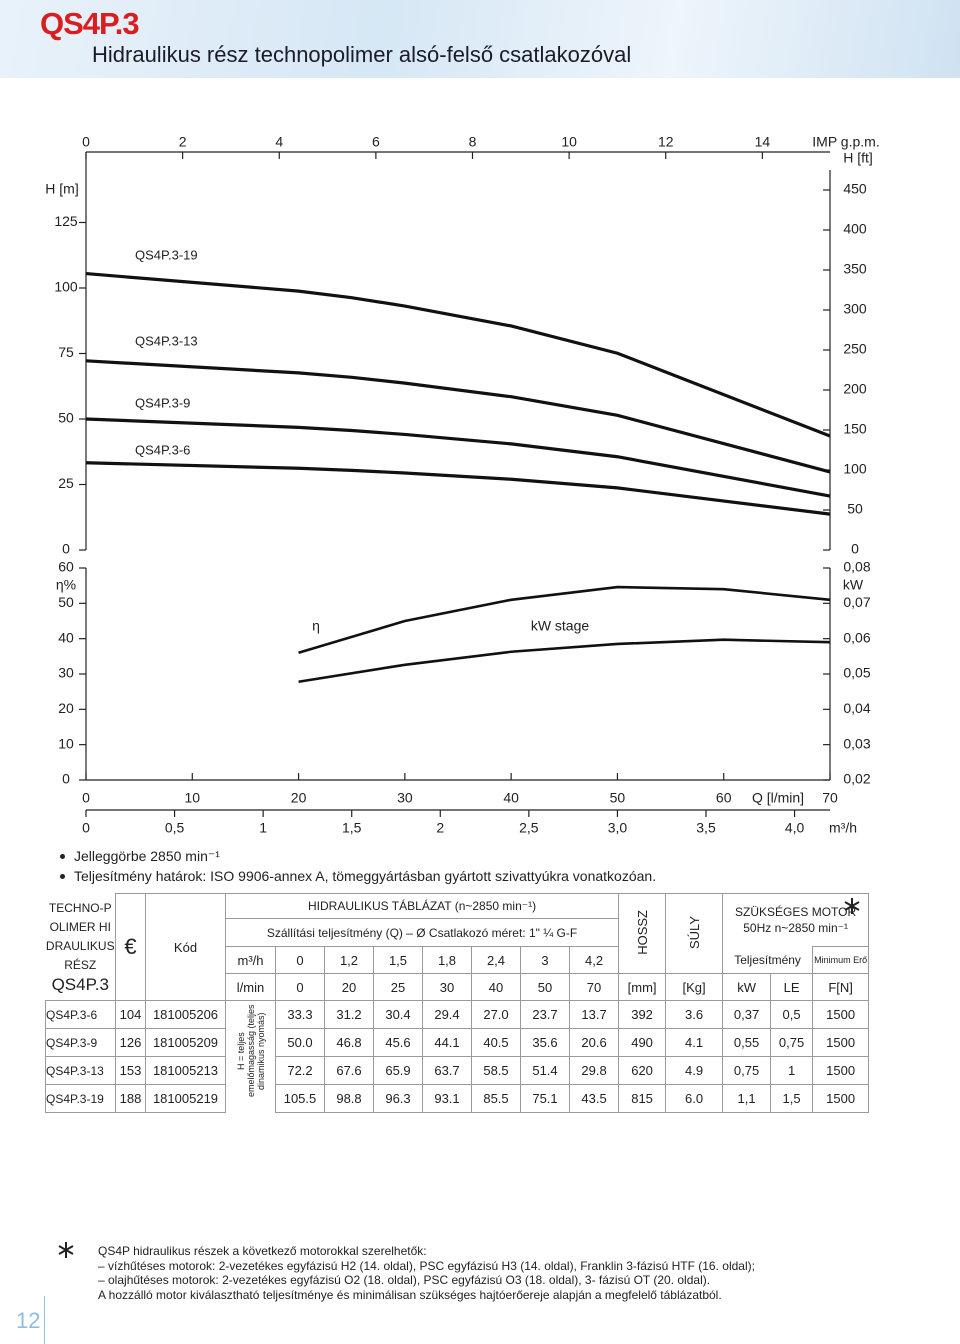 This screenshot has width=960, height=1344. I want to click on currency: €, so click(130, 947).